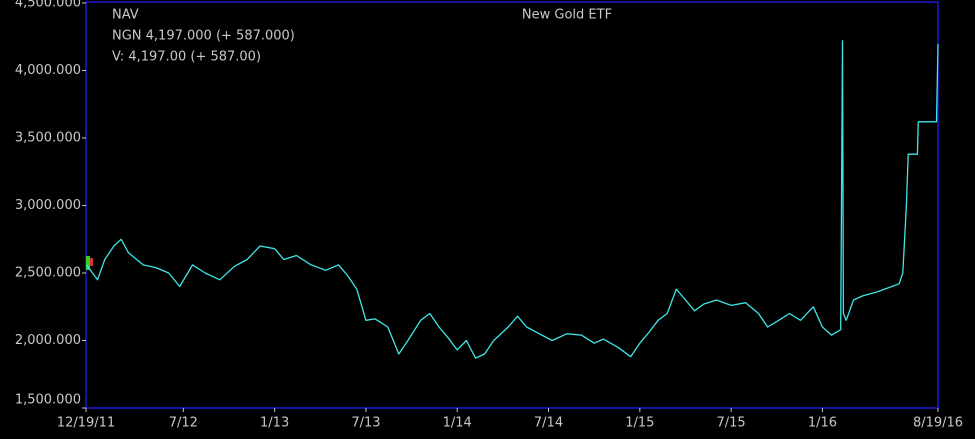 Image resolution: width=975 pixels, height=439 pixels. Describe the element at coordinates (639, 423) in the screenshot. I see `x-tick-label: 1/15` at that location.